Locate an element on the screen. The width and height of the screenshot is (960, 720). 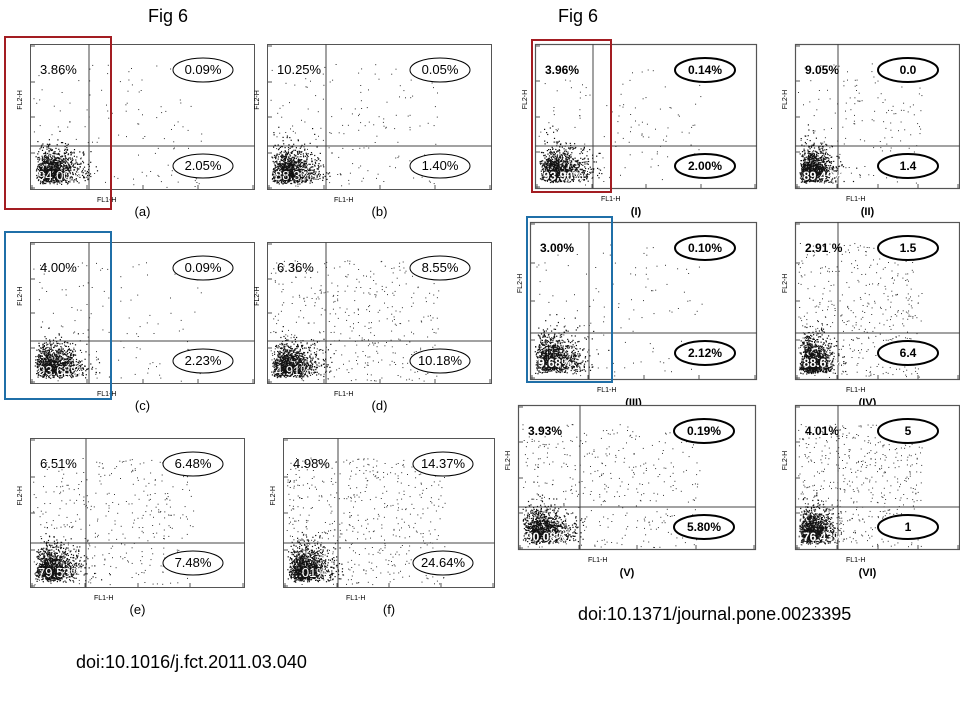
upper-right-percent: 6.48% is located at coordinates (193, 463).